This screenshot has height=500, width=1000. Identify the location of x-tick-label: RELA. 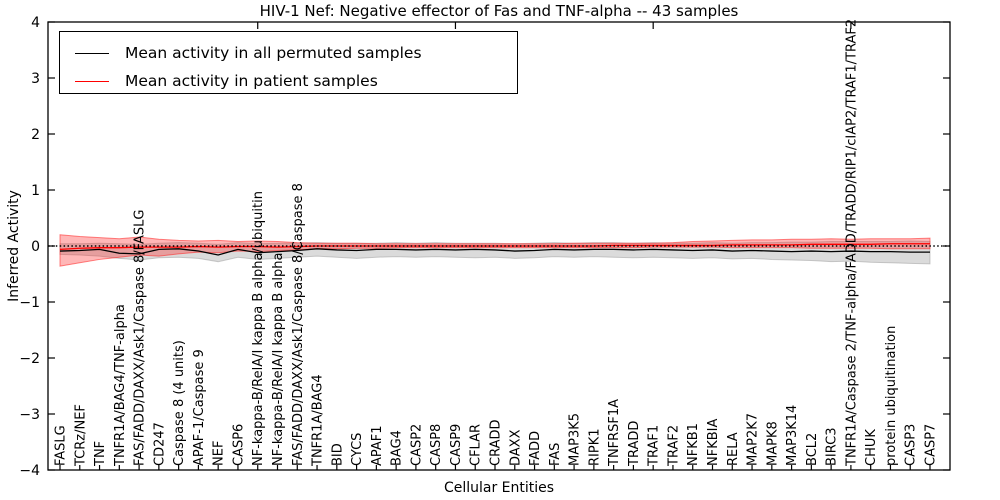
(733, 449).